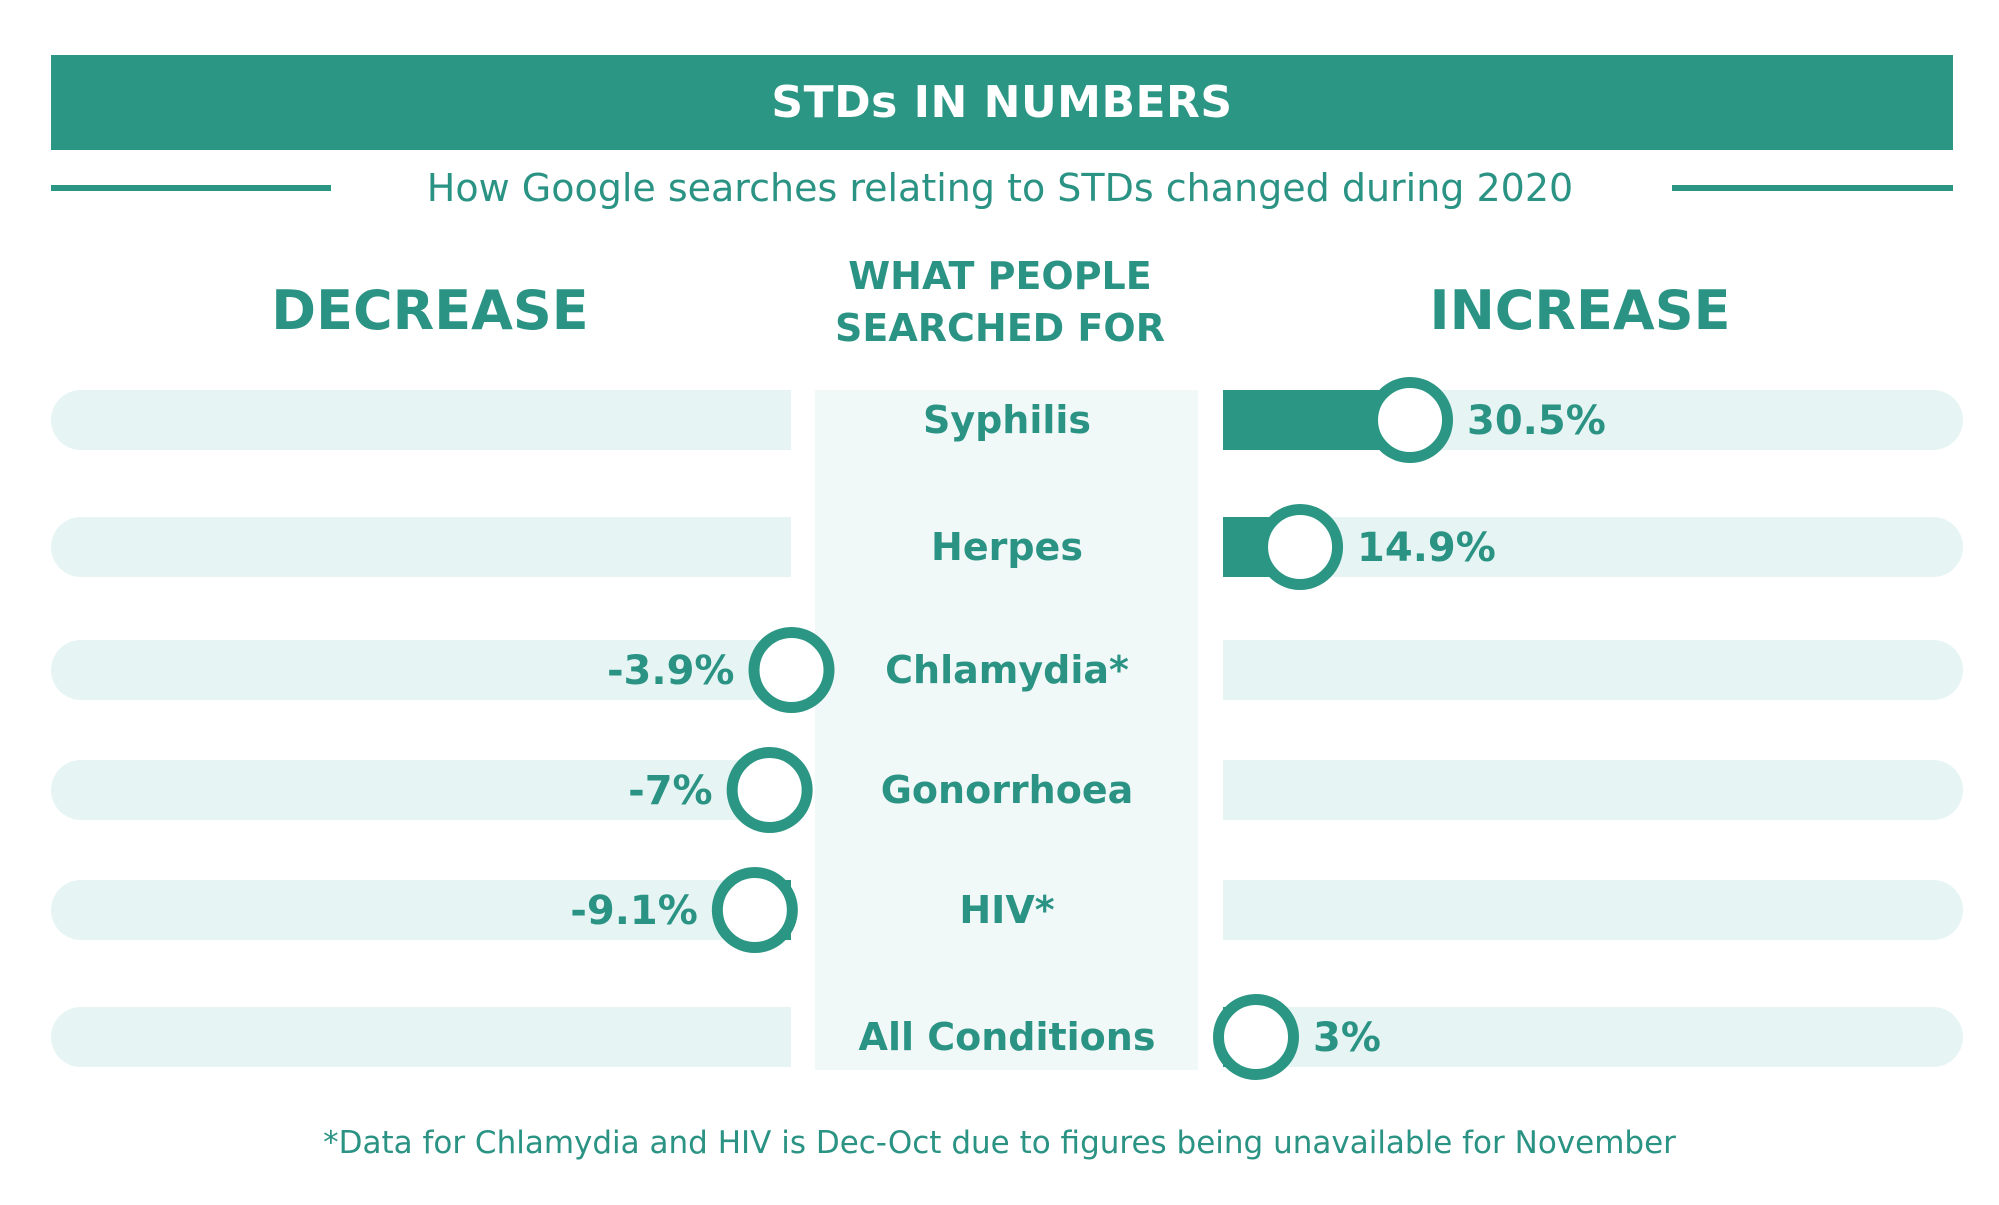 Image resolution: width=1999 pixels, height=1205 pixels. I want to click on category-label-all-conditions: All Conditions, so click(1007, 1037).